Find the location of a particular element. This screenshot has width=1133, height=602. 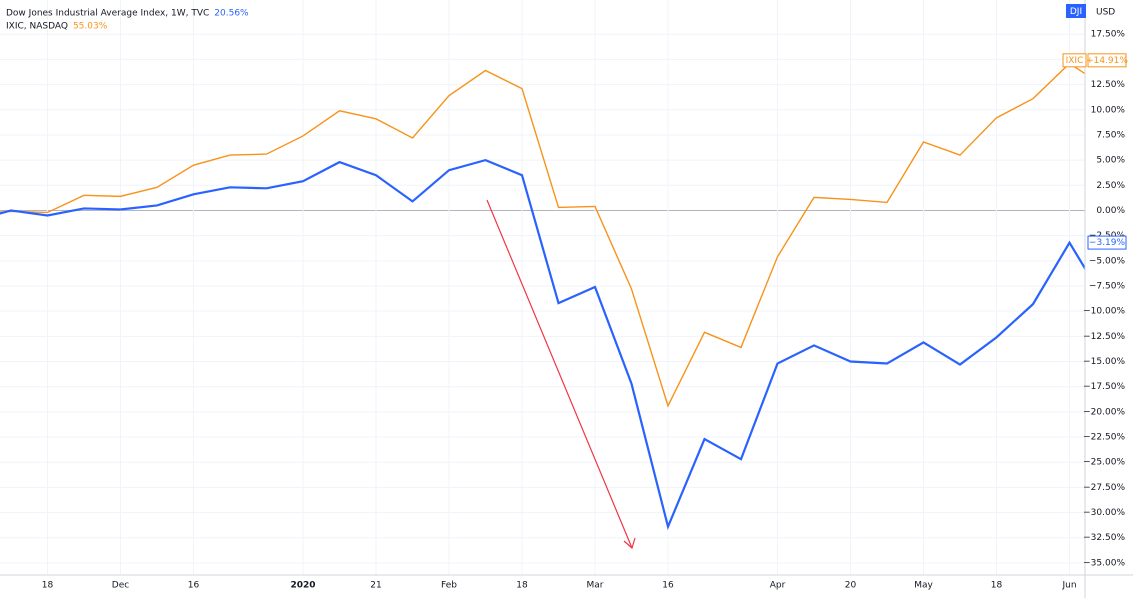

last-value-label: −3.19% is located at coordinates (1107, 243).